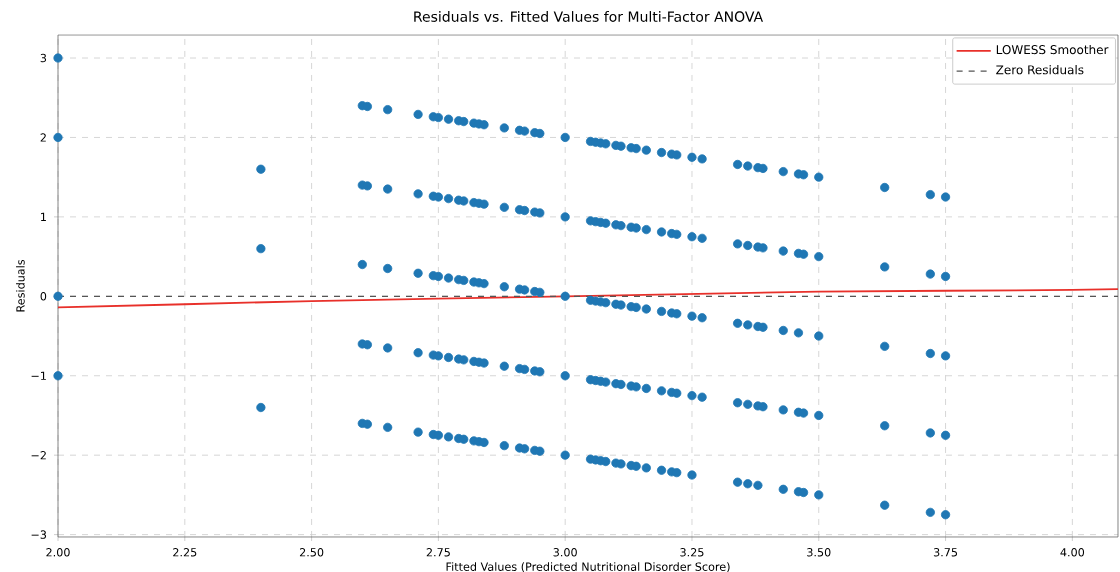 This screenshot has height=572, width=1120. What do you see at coordinates (588, 567) in the screenshot?
I see `x-axis-title: Fitted Values (Predicted Nutritional Disorder Score)` at bounding box center [588, 567].